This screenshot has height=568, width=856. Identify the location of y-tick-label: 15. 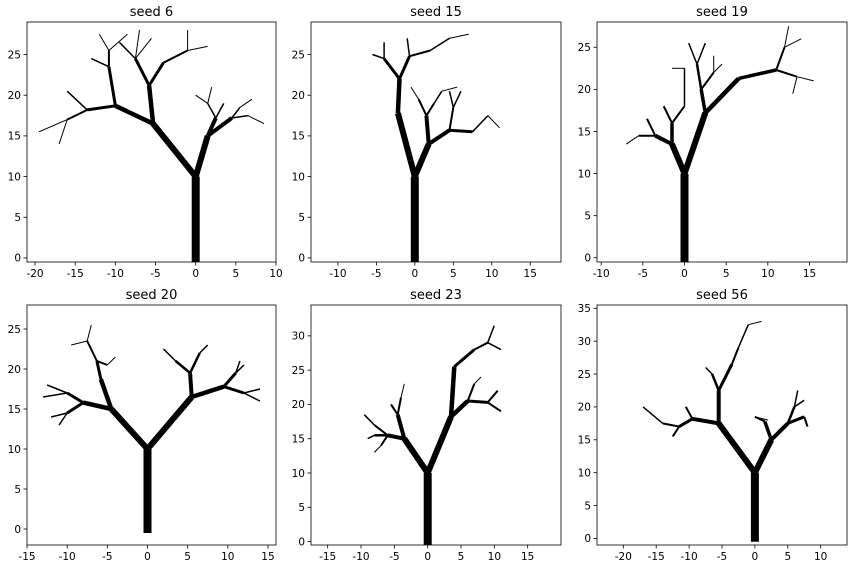
(14, 137).